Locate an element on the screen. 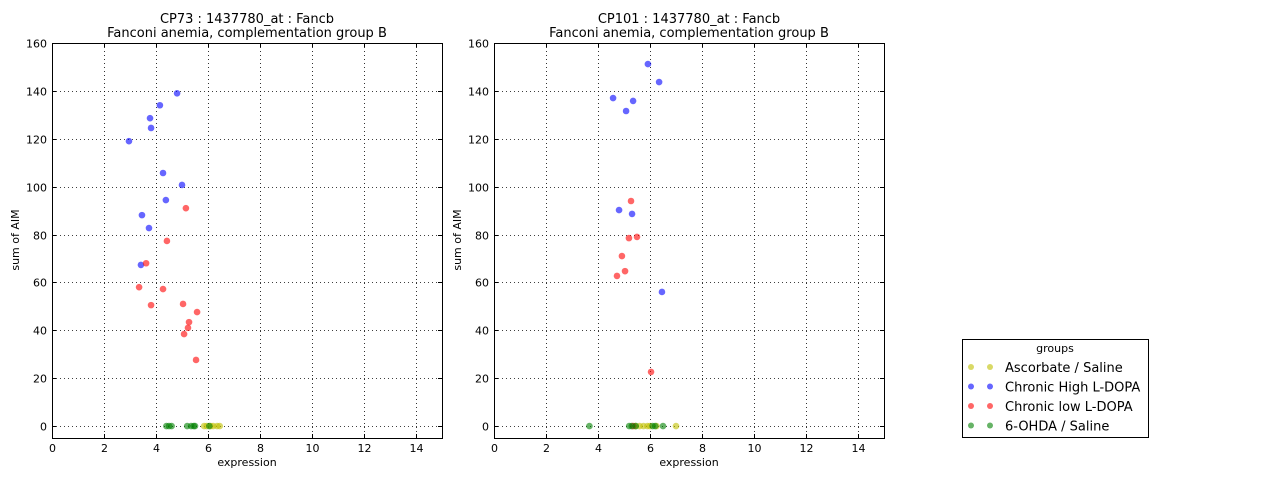 This screenshot has height=484, width=1280. legend-label: Chronic low L-DOPA is located at coordinates (1069, 407).